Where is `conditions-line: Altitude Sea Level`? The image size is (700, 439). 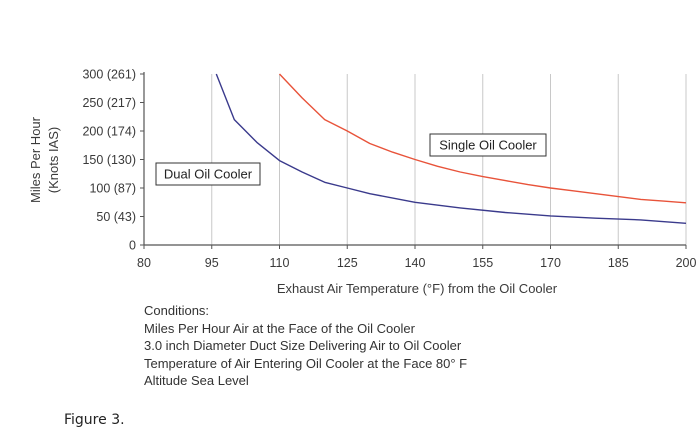 conditions-line: Altitude Sea Level is located at coordinates (196, 380).